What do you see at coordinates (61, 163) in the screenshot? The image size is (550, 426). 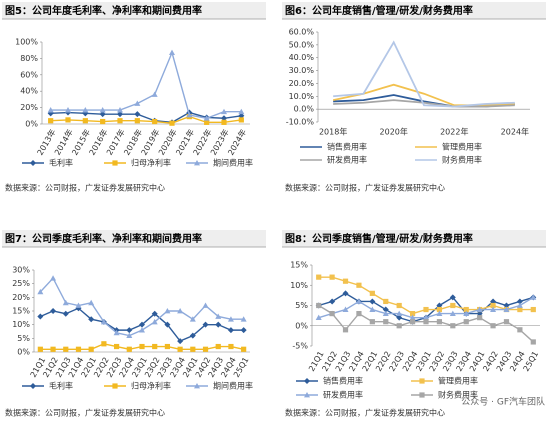 I see `legend-label: 毛利率` at bounding box center [61, 163].